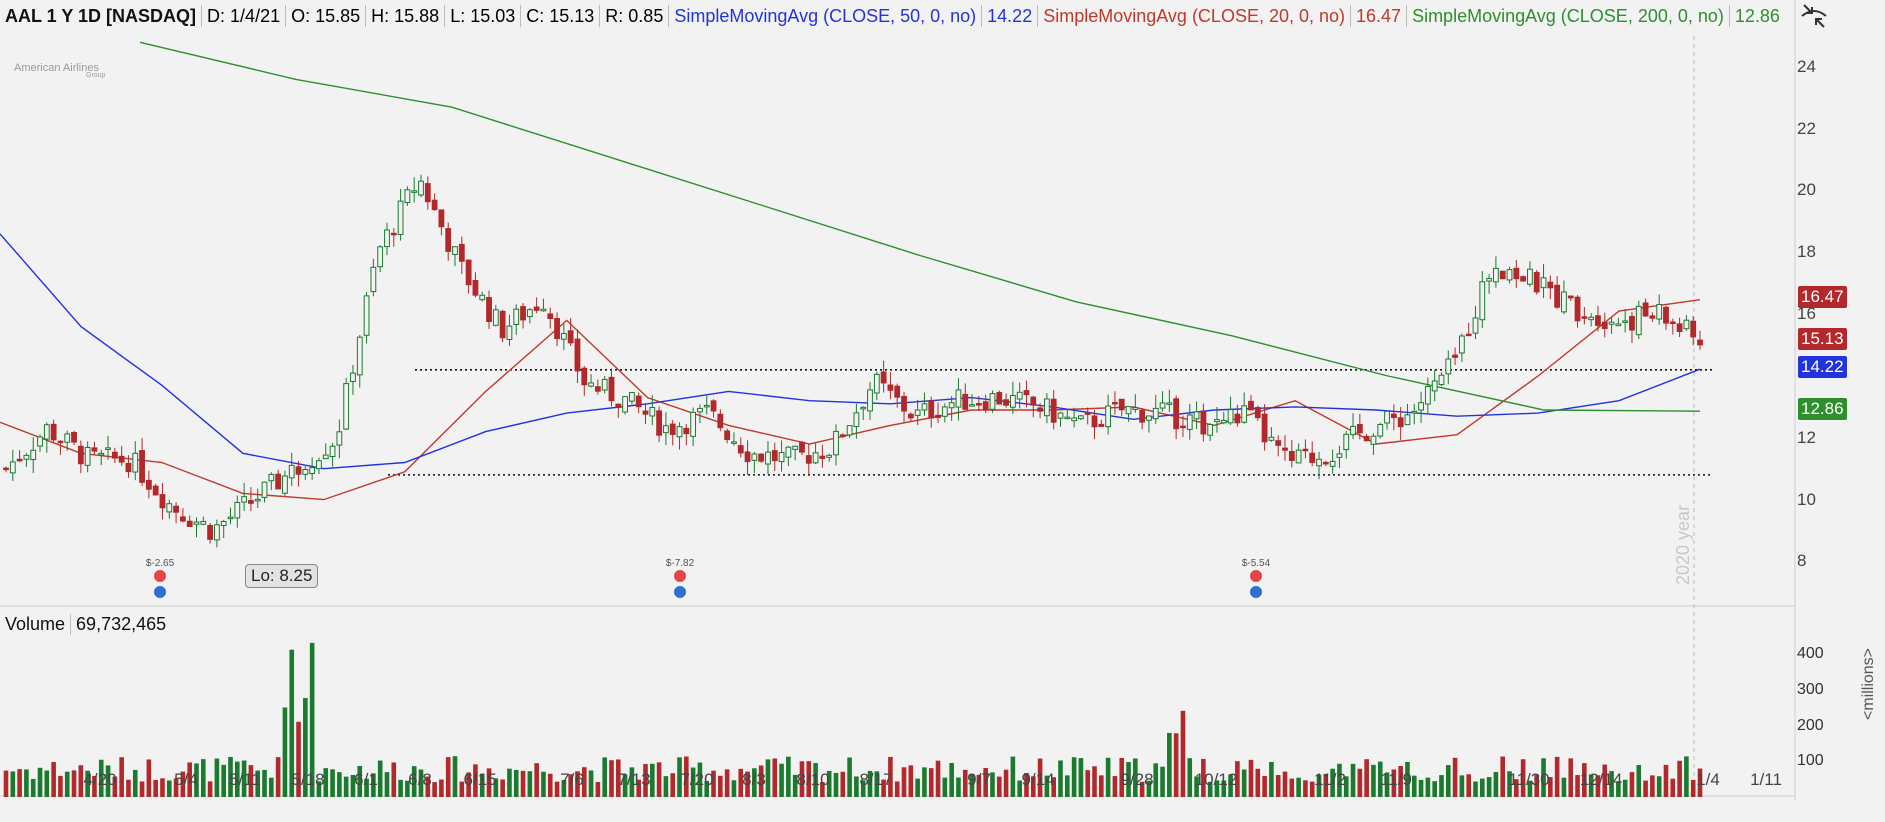 This screenshot has height=822, width=1885. What do you see at coordinates (1195, 15) in the screenshot?
I see `sma20-study-label: SimpleMovingAvg (CLOSE, 20, 0, no)` at bounding box center [1195, 15].